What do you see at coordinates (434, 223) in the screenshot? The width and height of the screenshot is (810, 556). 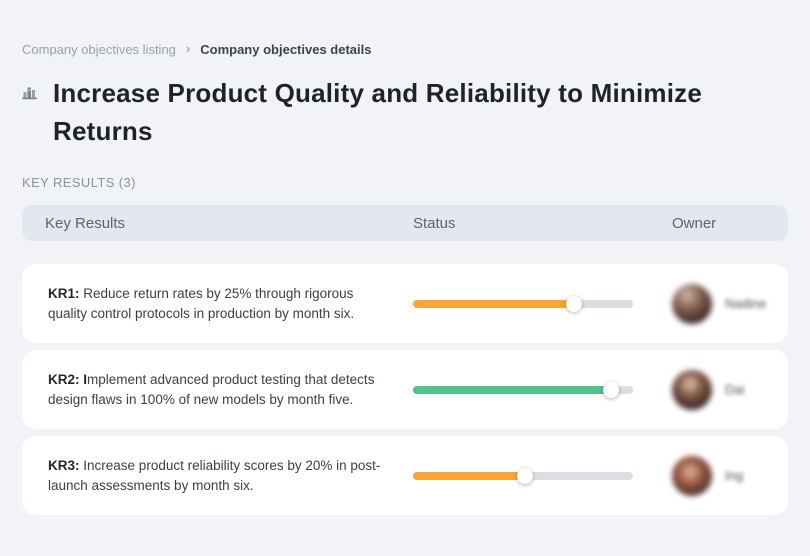 I see `column-header-status: Status` at bounding box center [434, 223].